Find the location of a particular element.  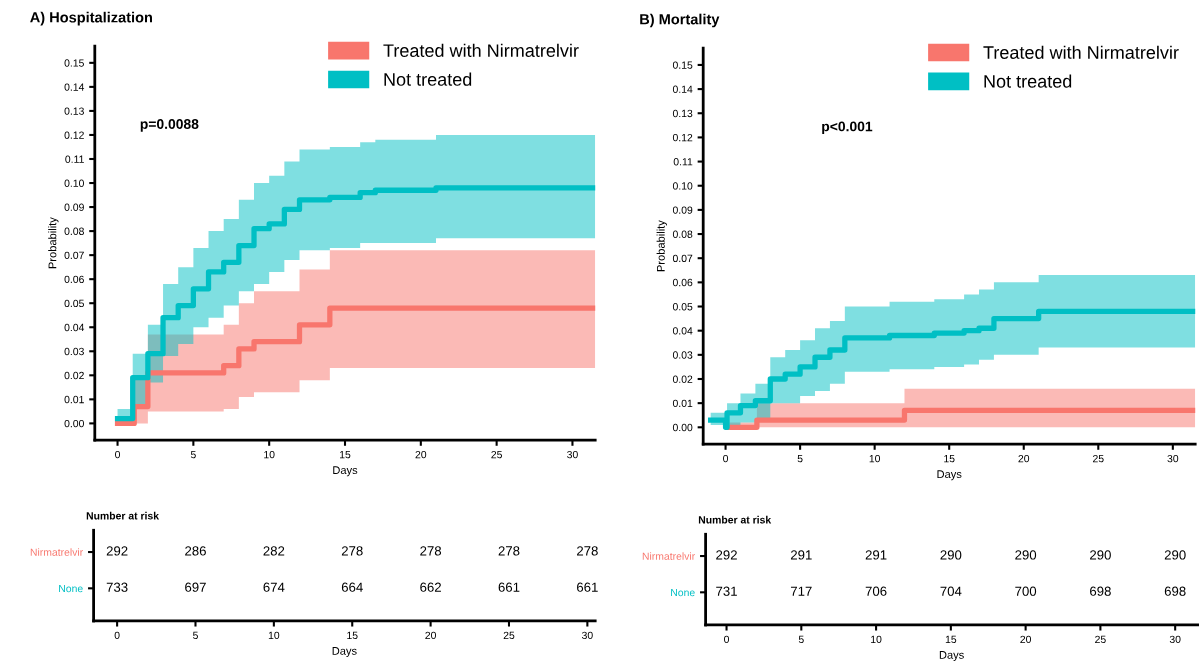

data-label: 717 is located at coordinates (801, 591).